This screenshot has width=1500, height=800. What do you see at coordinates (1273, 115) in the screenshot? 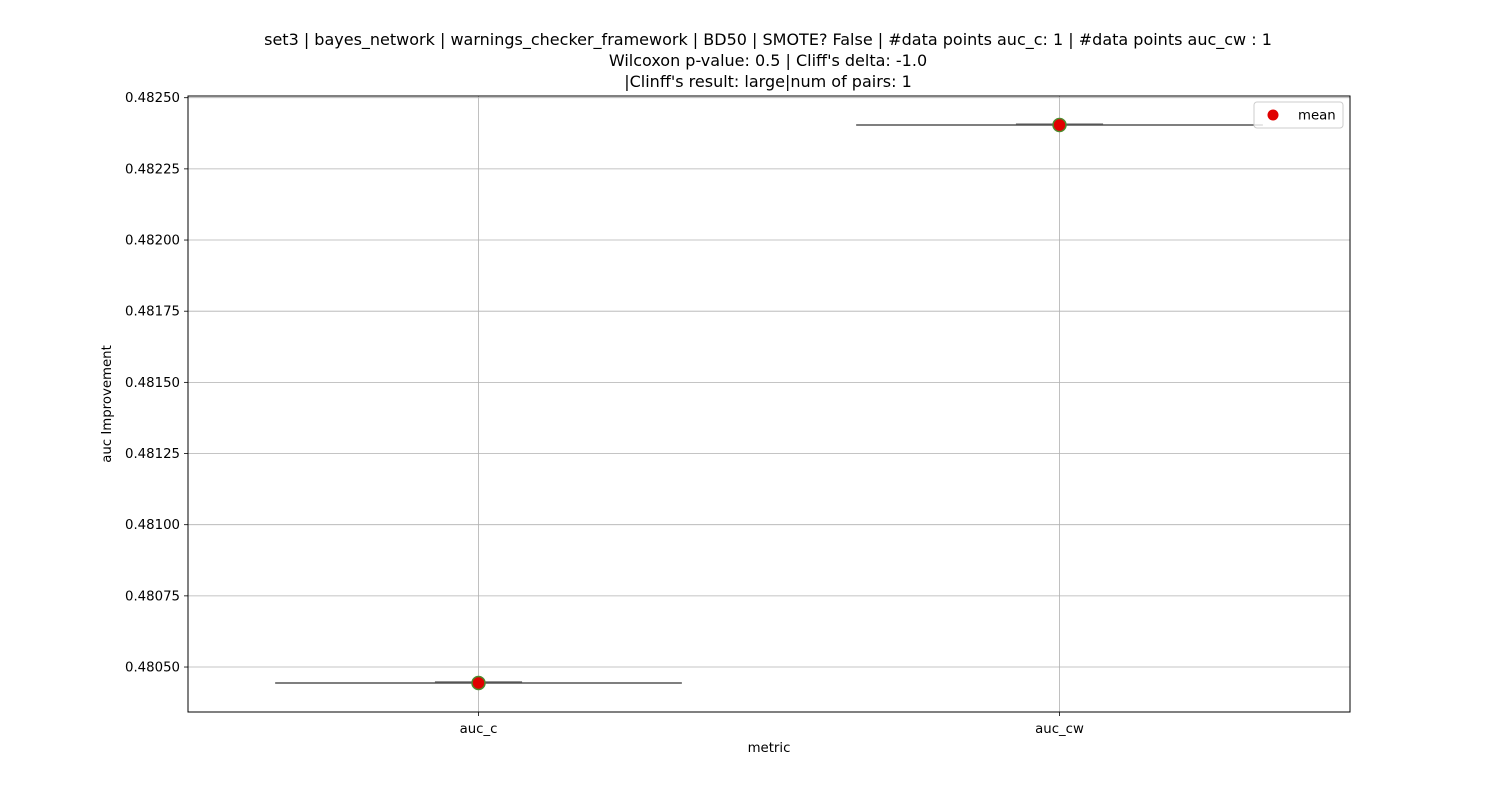
I see `legend-mean-marker` at bounding box center [1273, 115].